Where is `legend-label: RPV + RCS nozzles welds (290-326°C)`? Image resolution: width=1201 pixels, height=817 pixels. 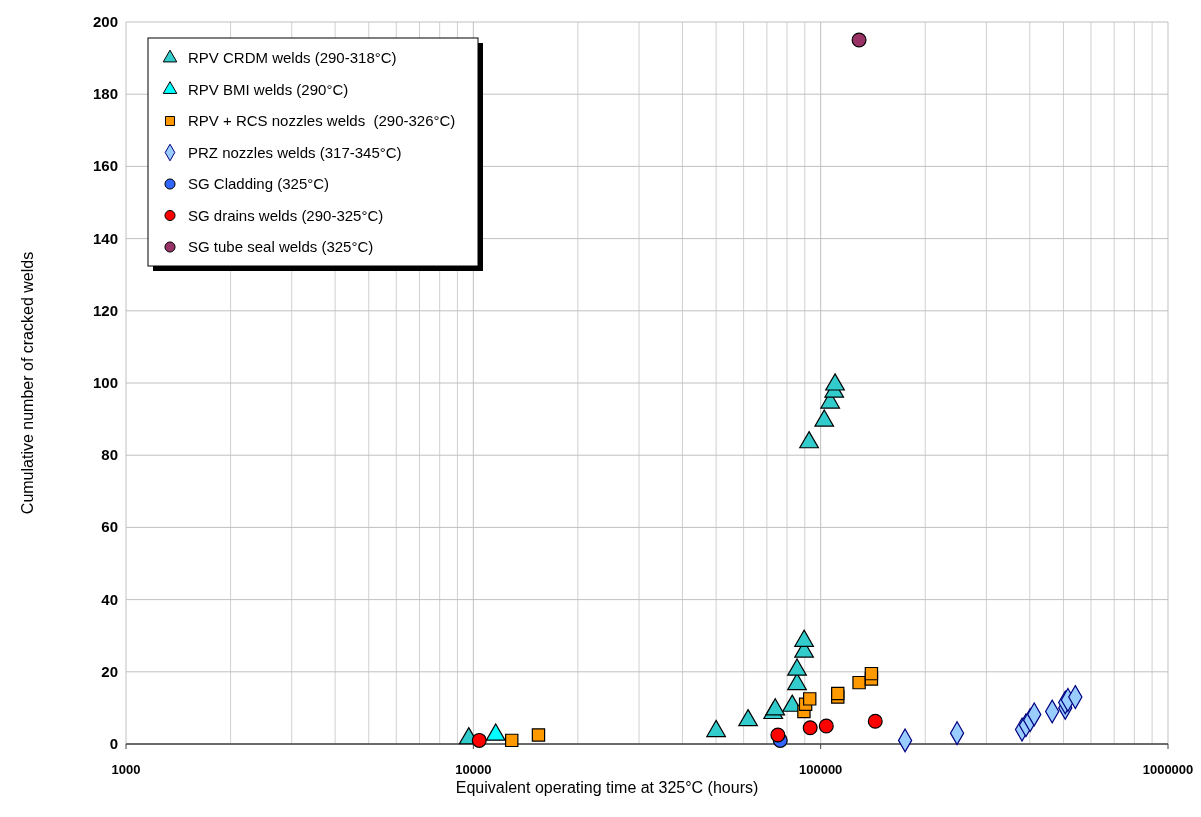 legend-label: RPV + RCS nozzles welds (290-326°C) is located at coordinates (322, 120).